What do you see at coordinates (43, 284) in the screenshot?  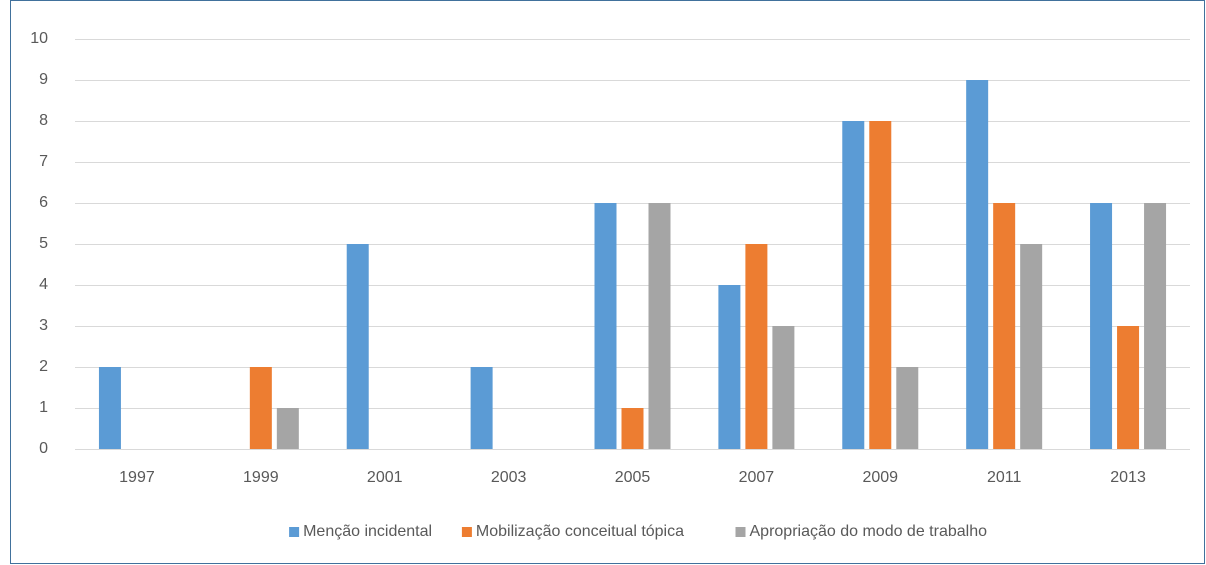 I see `y-tick-label: 4` at bounding box center [43, 284].